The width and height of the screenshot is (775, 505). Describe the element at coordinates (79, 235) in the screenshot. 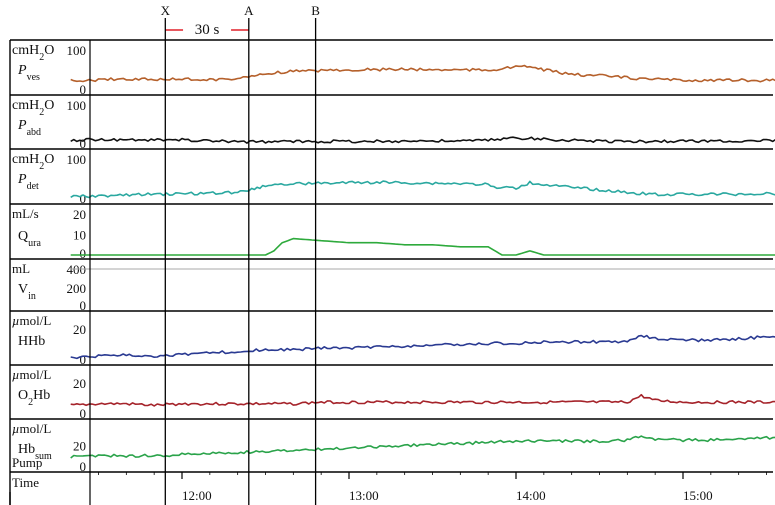

I see `y-tick-label: 10` at that location.